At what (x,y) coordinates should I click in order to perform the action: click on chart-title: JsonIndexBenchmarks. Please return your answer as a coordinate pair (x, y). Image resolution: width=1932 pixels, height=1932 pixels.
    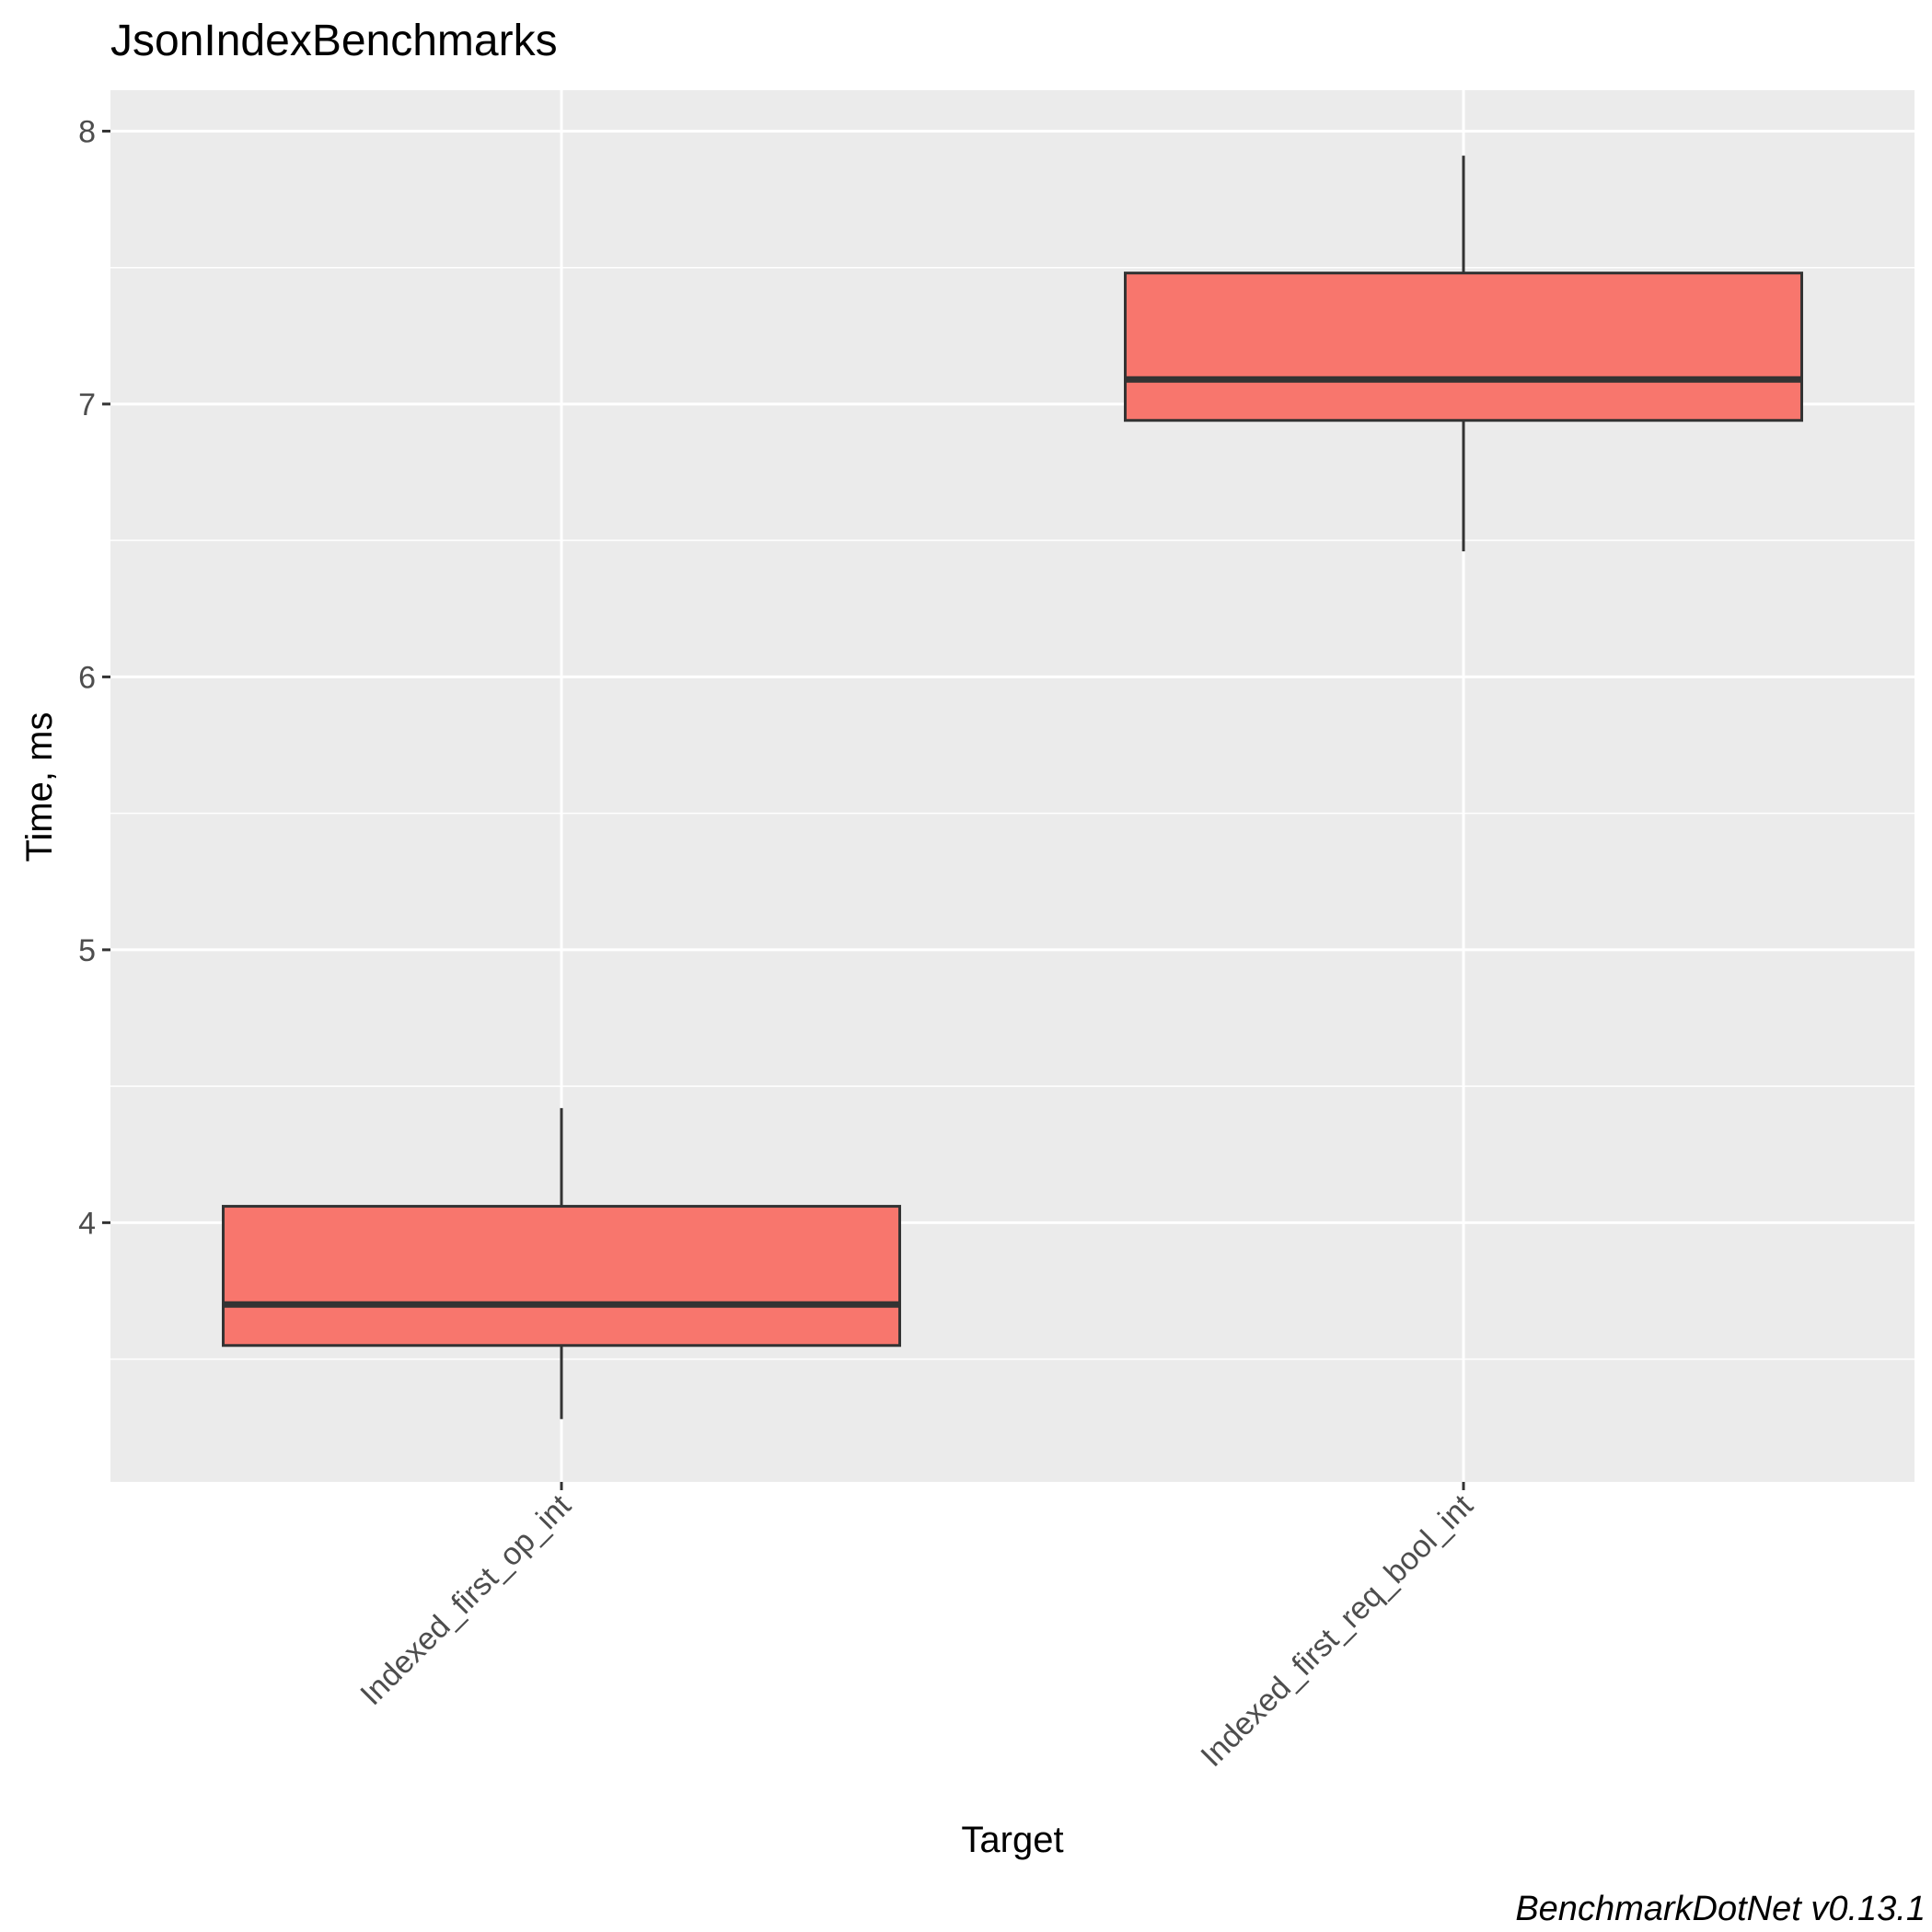
    Looking at the image, I should click on (334, 41).